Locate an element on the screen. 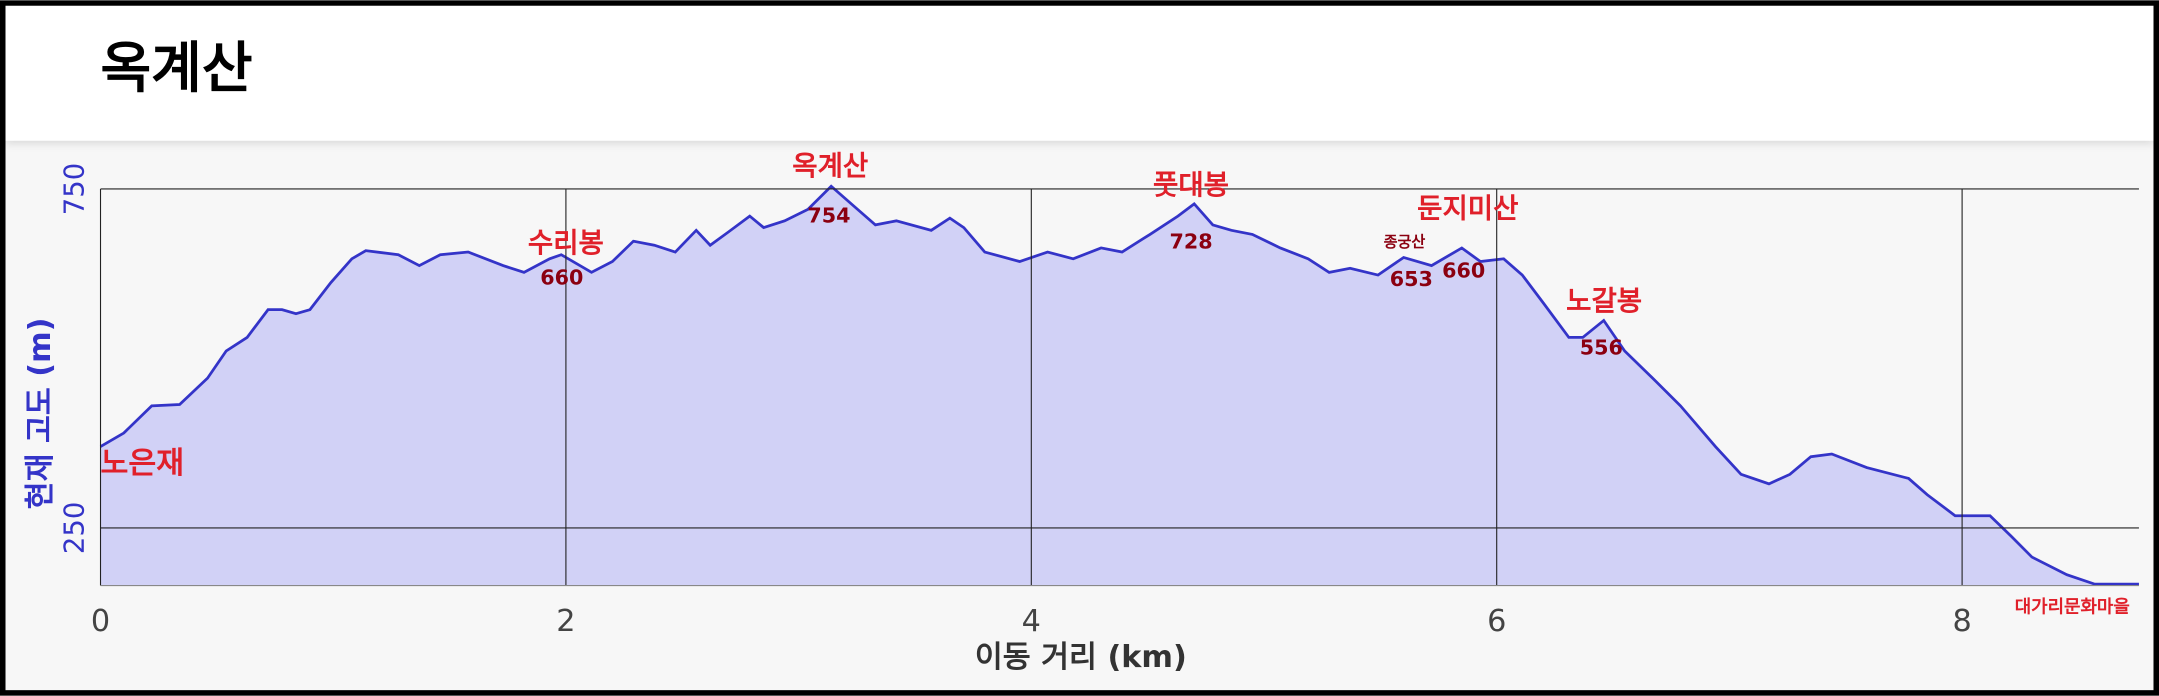 The image size is (2159, 696). x-tick-label: 0 is located at coordinates (100, 621).